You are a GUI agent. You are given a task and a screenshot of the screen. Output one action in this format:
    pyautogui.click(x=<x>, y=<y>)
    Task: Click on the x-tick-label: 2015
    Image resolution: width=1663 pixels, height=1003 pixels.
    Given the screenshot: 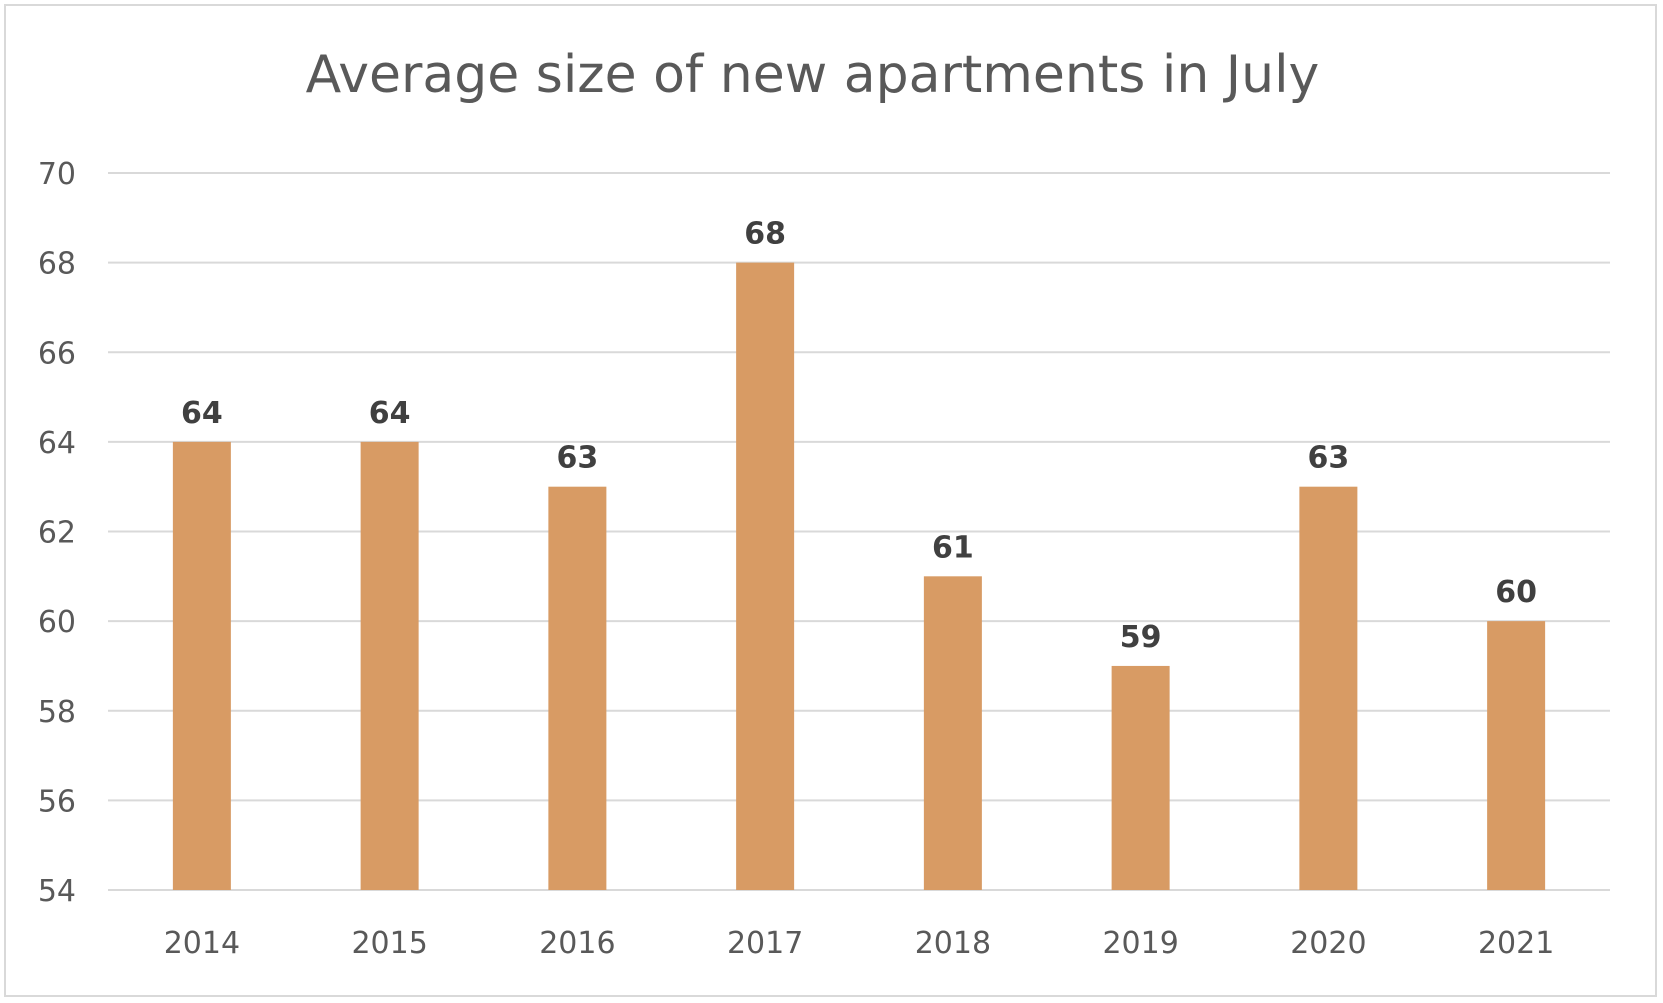 What is the action you would take?
    pyautogui.click(x=389, y=943)
    